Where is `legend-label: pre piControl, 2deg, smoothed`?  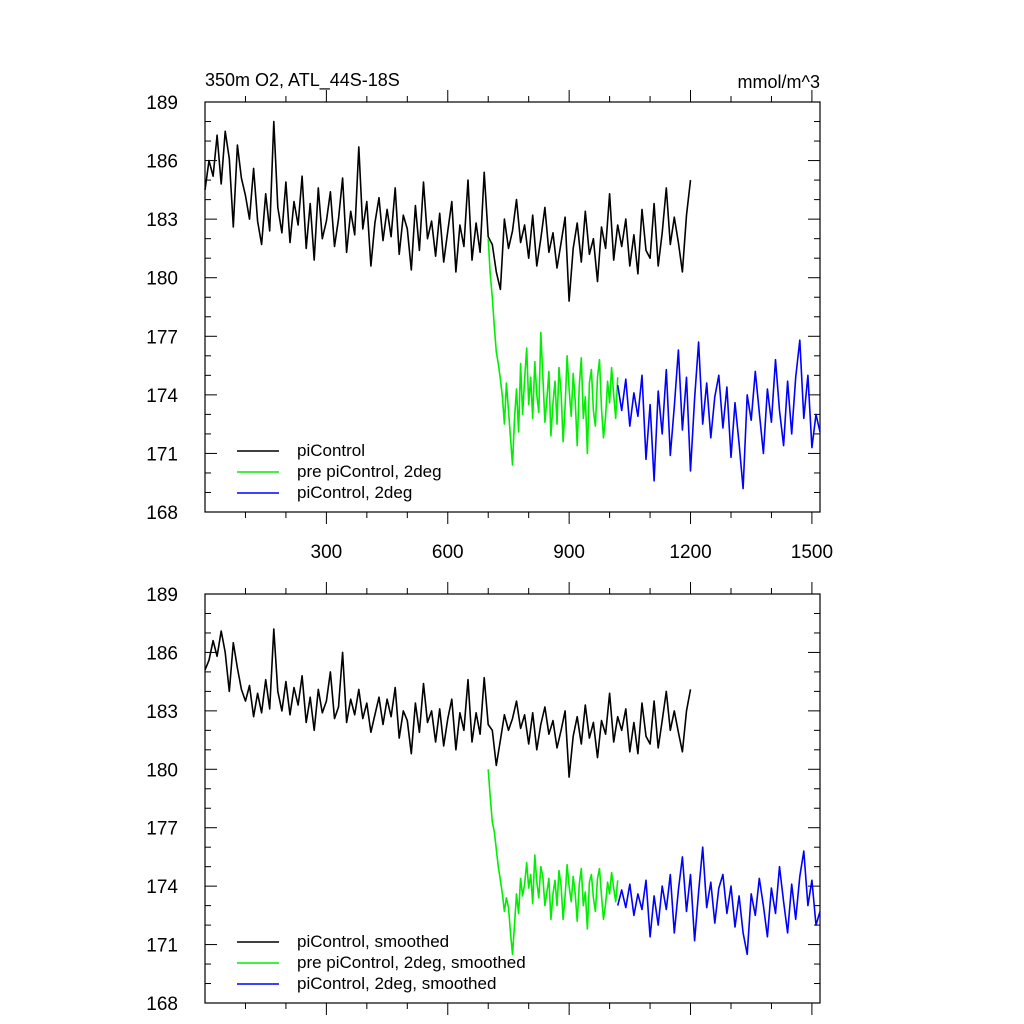 legend-label: pre piControl, 2deg, smoothed is located at coordinates (411, 962).